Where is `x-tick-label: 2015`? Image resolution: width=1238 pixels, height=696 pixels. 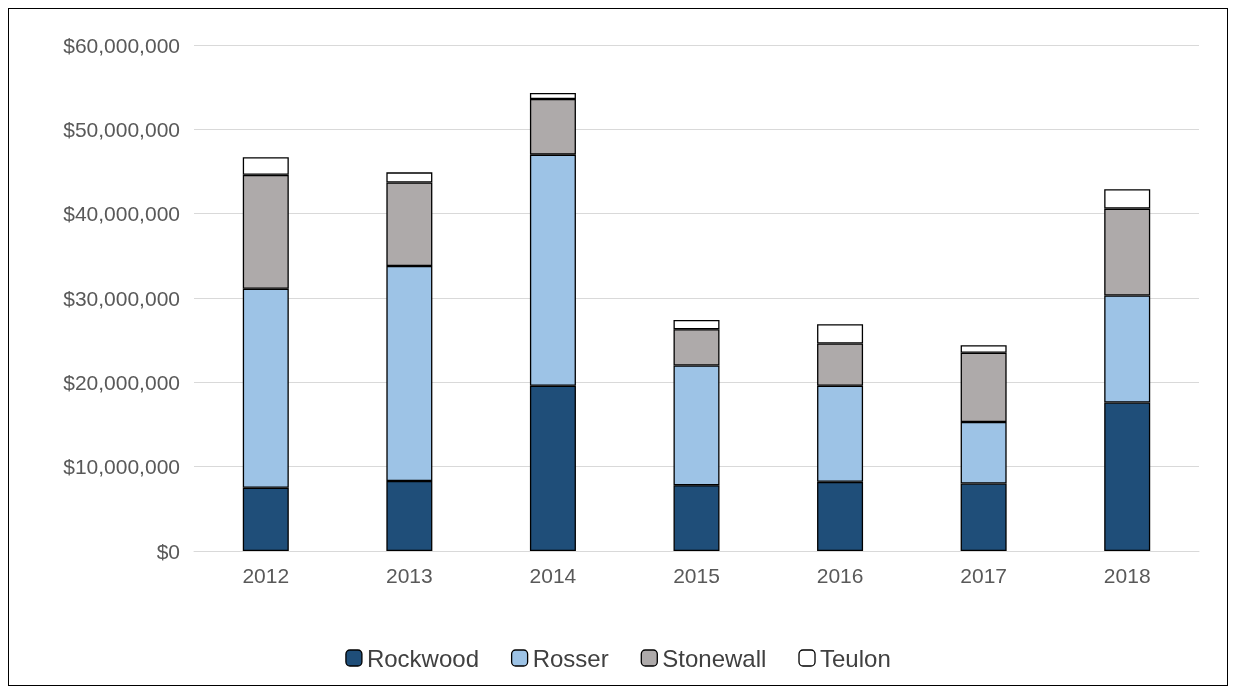 x-tick-label: 2015 is located at coordinates (696, 575).